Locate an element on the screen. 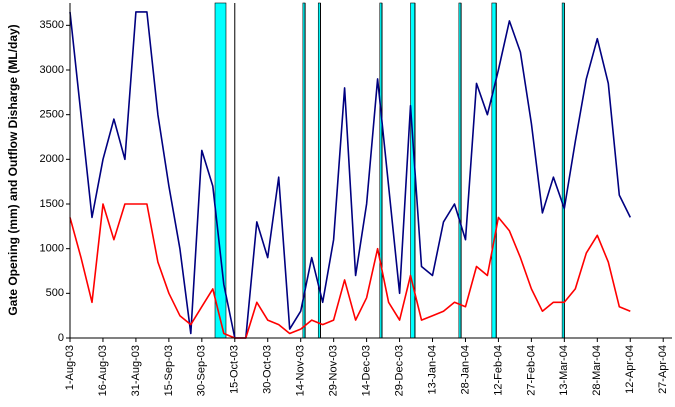  x-tick-label: 30-Sep-03 is located at coordinates (202, 370).